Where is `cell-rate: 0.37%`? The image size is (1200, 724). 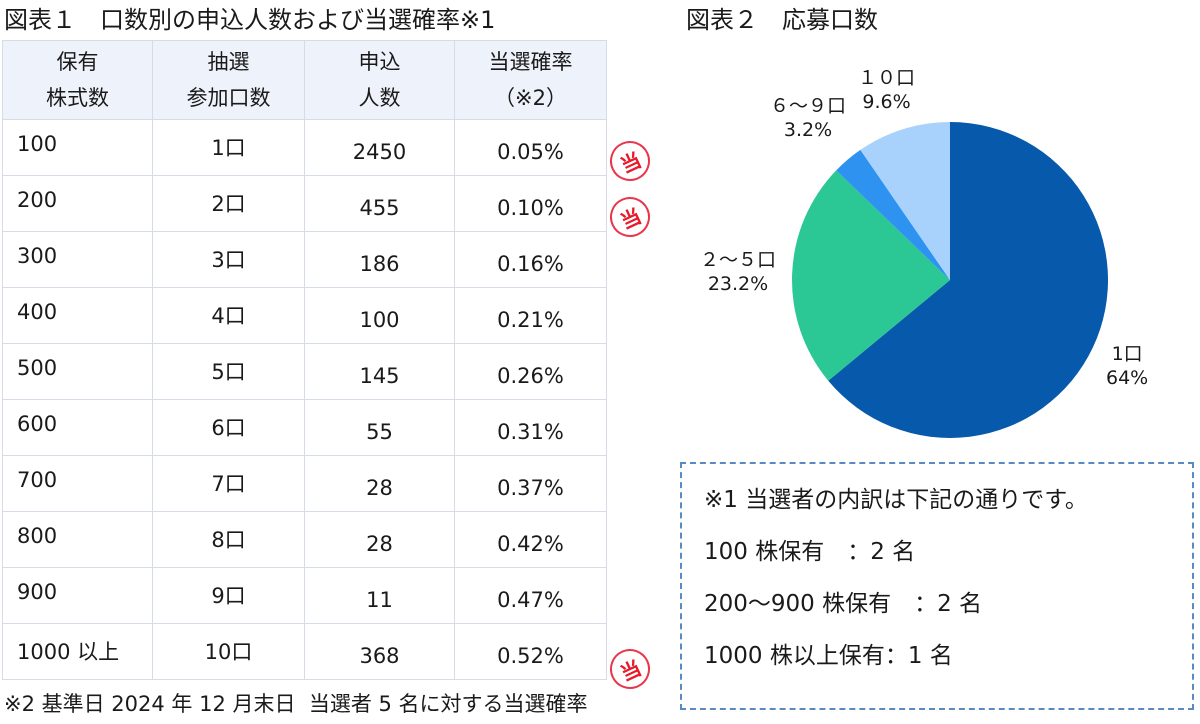
cell-rate: 0.37% is located at coordinates (530, 488).